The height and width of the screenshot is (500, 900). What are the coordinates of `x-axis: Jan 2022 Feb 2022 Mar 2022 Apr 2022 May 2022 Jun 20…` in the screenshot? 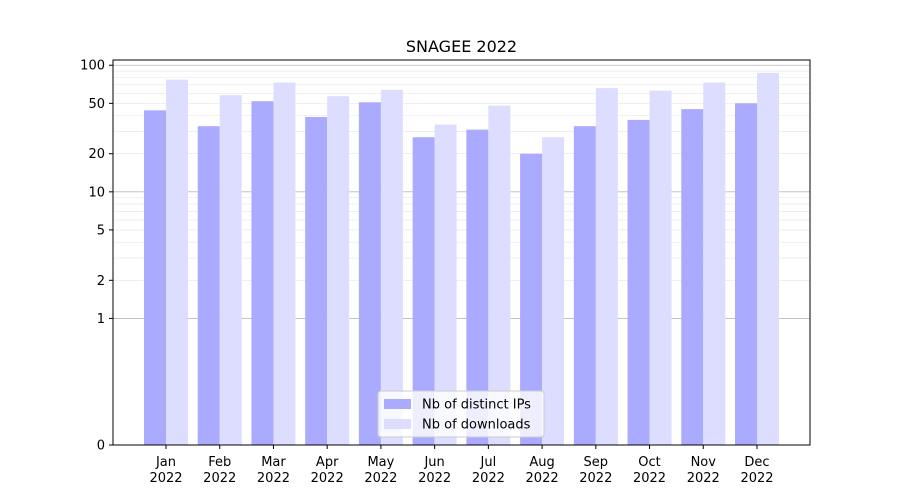 It's located at (461, 465).